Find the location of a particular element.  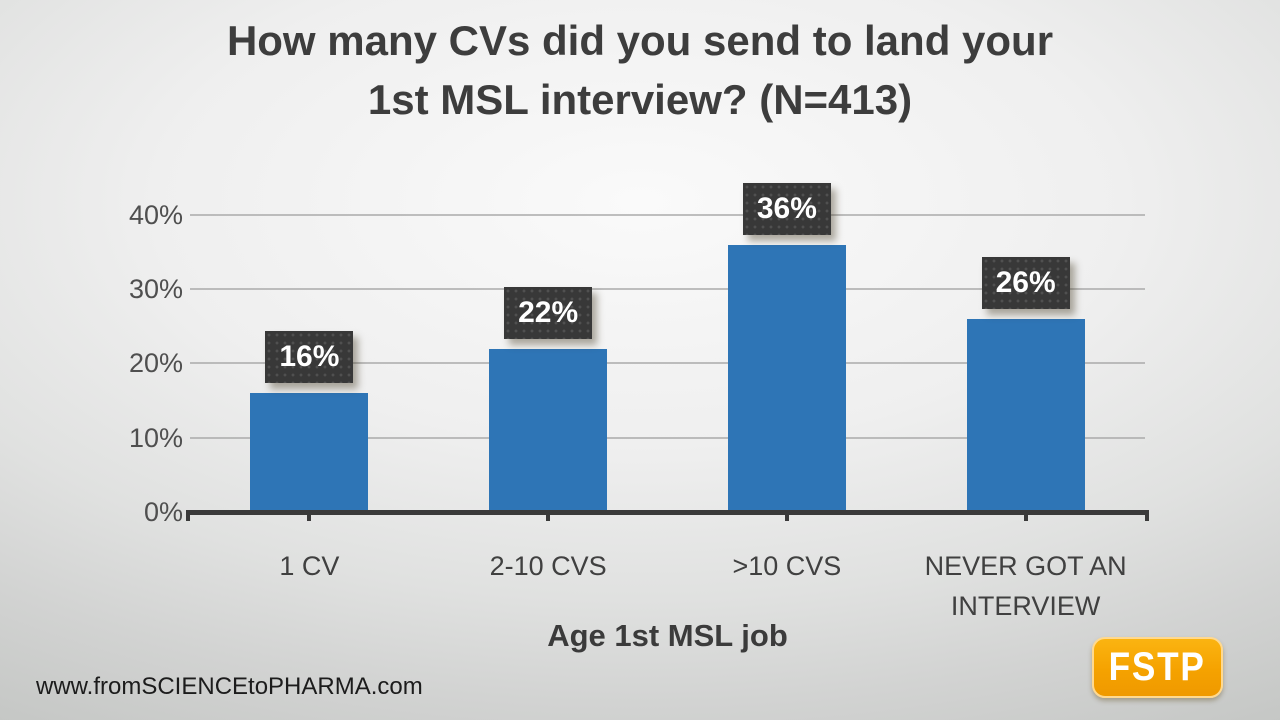

x-axis-line is located at coordinates (667, 512).